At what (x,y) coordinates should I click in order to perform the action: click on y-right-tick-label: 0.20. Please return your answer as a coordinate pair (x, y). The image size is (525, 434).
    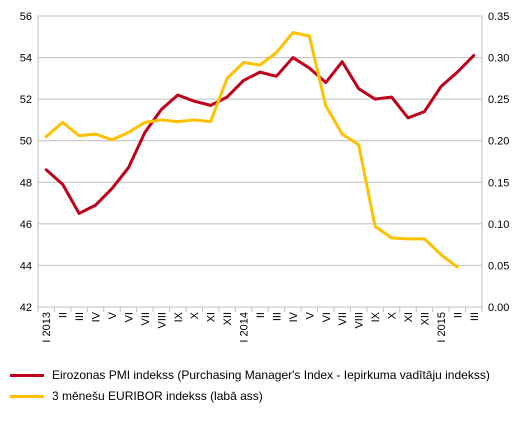
    Looking at the image, I should click on (498, 142).